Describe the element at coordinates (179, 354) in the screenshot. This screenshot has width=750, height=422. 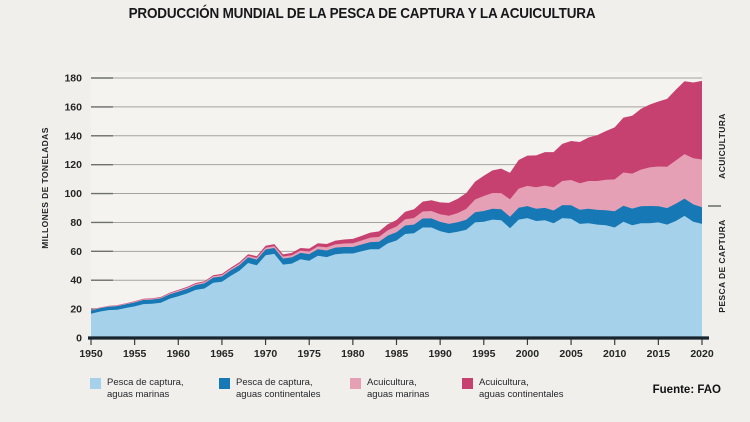
I see `x-tick-label: 1960` at that location.